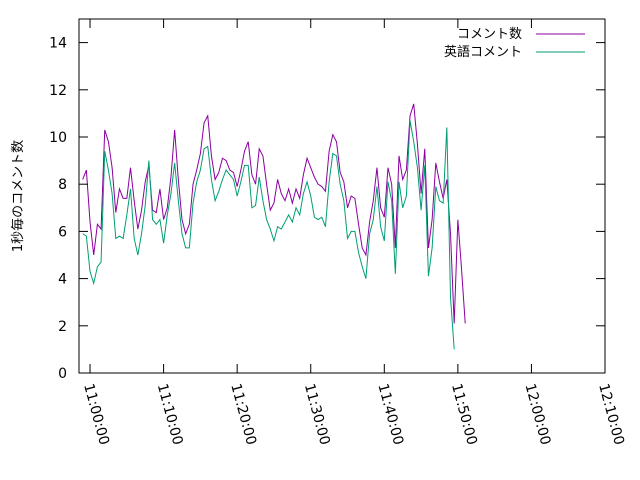 The width and height of the screenshot is (640, 480). I want to click on x-tick-label: 11:40:00, so click(390, 414).